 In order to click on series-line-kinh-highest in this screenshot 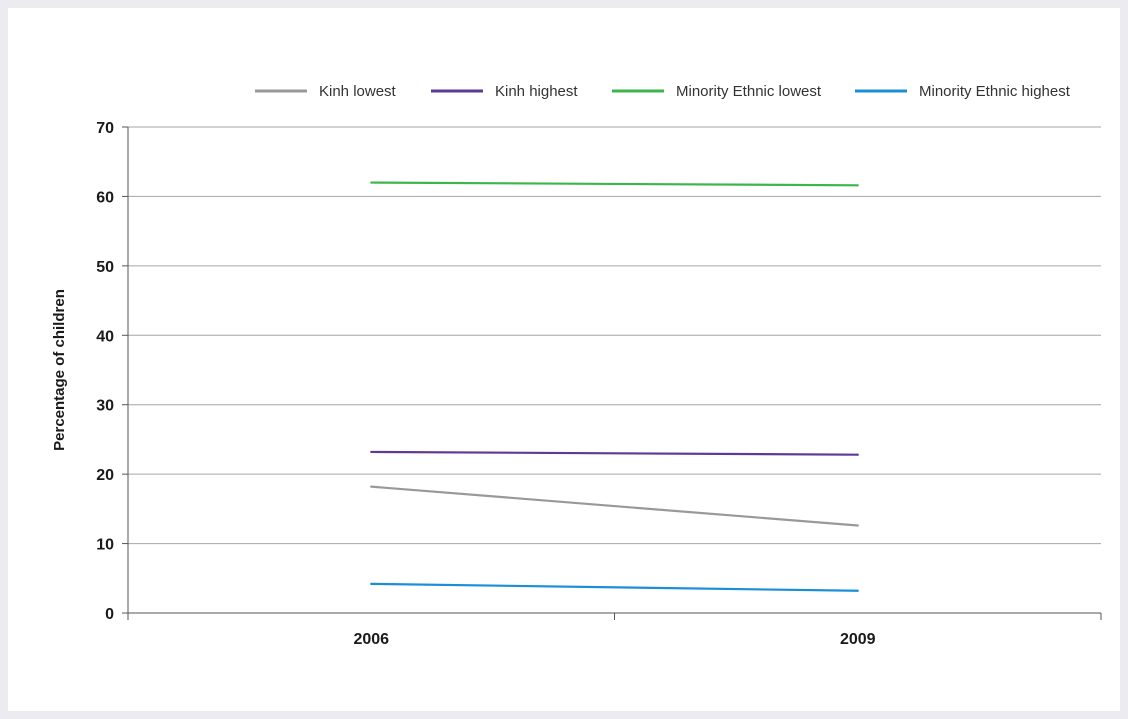, I will do `click(614, 453)`.